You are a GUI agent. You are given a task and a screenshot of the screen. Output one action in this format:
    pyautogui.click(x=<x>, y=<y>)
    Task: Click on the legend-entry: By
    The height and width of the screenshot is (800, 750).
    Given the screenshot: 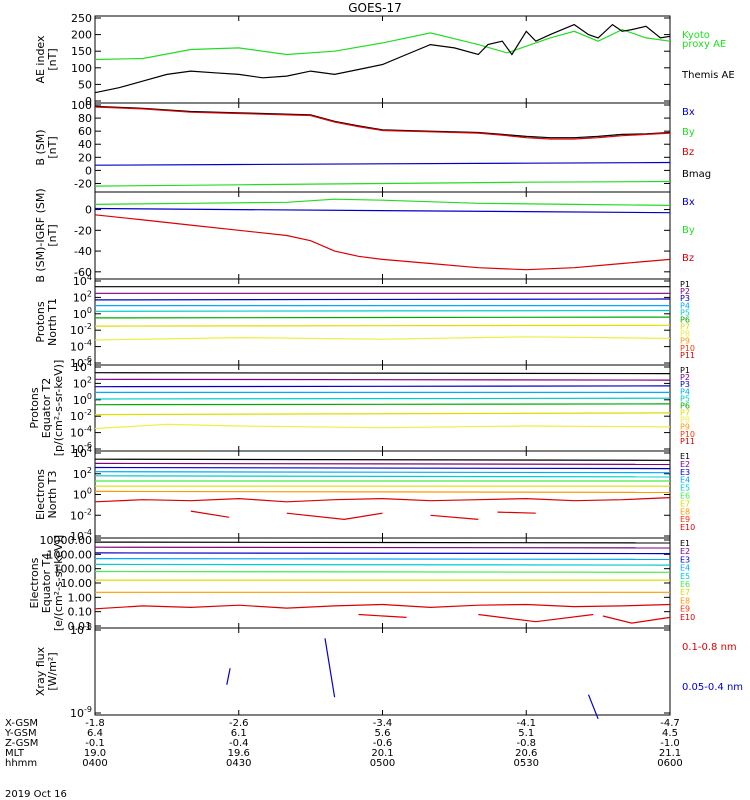 What is the action you would take?
    pyautogui.click(x=688, y=132)
    